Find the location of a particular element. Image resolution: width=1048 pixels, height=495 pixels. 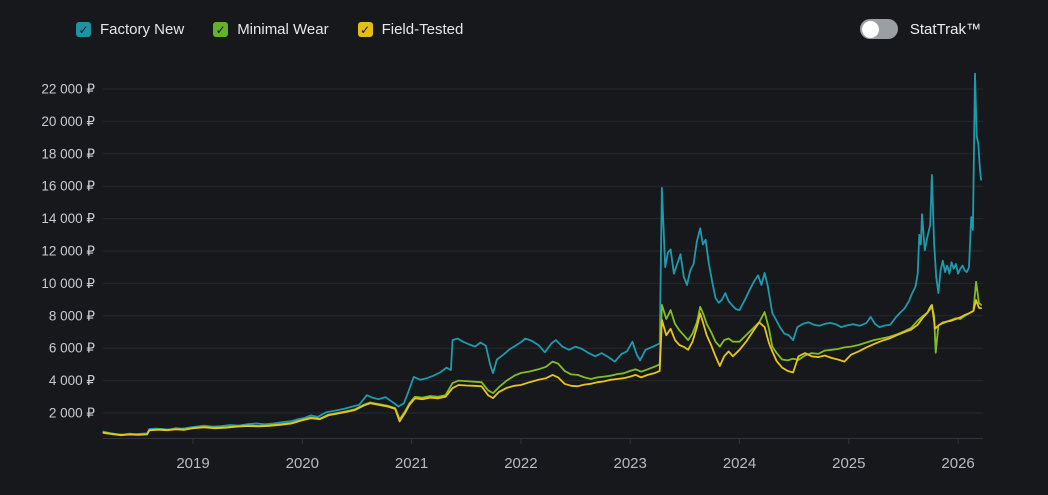

stattrak-label: StatTrak™ is located at coordinates (945, 29).